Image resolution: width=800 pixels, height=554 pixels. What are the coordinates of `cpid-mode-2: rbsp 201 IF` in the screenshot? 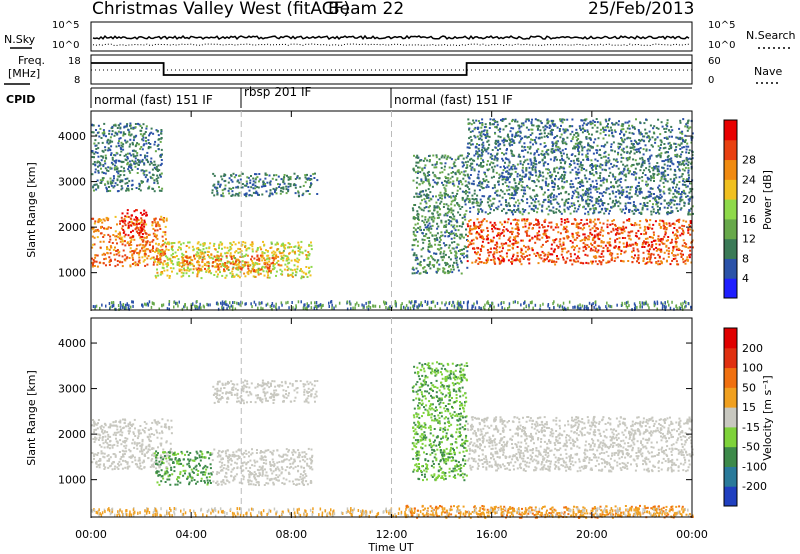 It's located at (277, 92).